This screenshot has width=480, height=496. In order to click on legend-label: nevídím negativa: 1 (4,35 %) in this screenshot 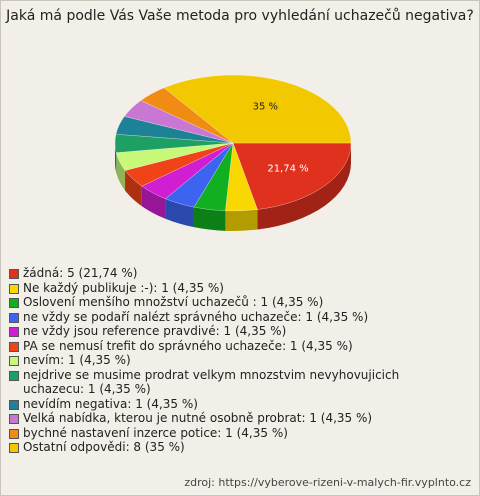, I will do `click(110, 403)`.